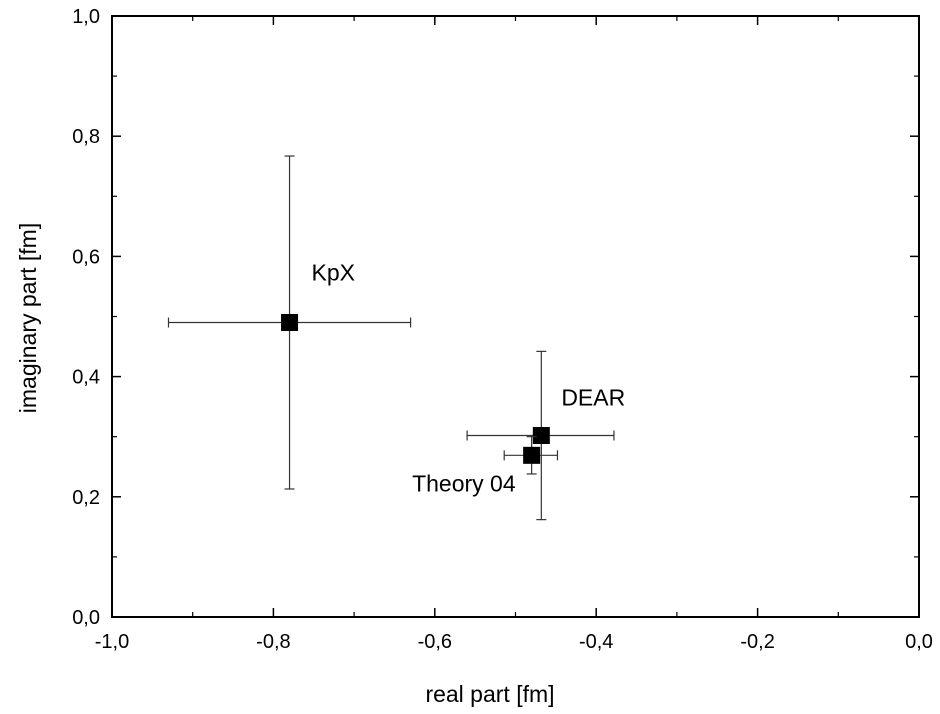 The image size is (940, 714). I want to click on point-annotation: Theory 04, so click(464, 483).